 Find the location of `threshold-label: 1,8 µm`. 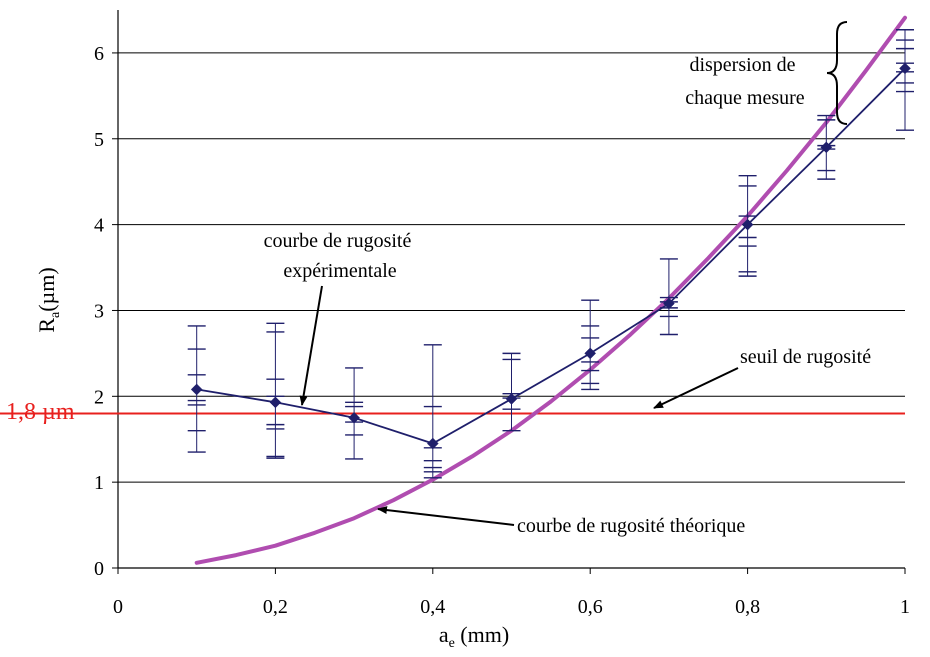

threshold-label: 1,8 µm is located at coordinates (40, 412).